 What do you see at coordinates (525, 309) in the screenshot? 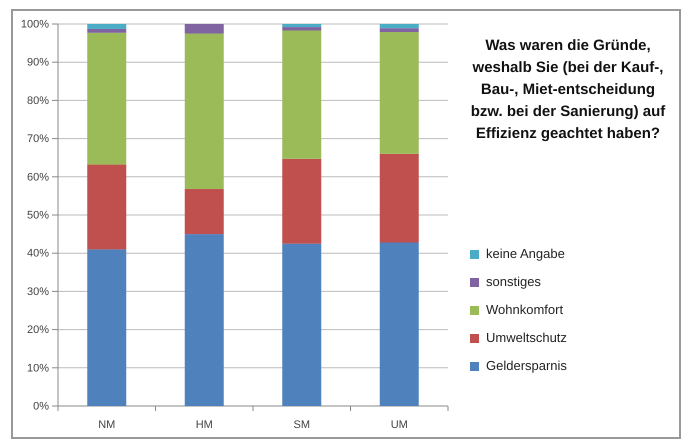
I see `legend-label: Wohnkomfort` at bounding box center [525, 309].